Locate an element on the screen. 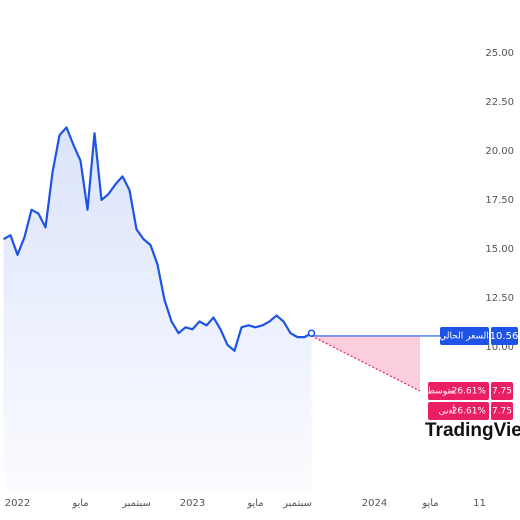 This screenshot has height=520, width=520. x-tick-label: 11 is located at coordinates (479, 503).